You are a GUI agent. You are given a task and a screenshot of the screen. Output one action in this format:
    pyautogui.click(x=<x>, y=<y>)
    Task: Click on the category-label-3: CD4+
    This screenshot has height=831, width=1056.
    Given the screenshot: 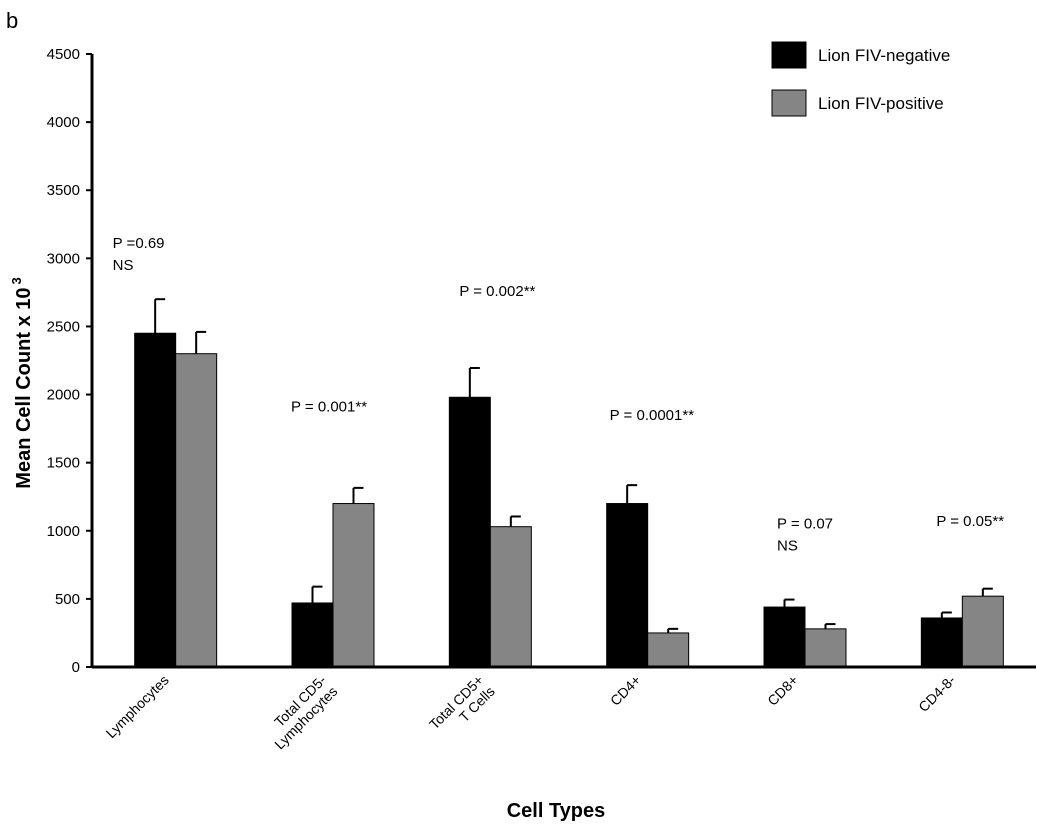 What is the action you would take?
    pyautogui.click(x=625, y=690)
    